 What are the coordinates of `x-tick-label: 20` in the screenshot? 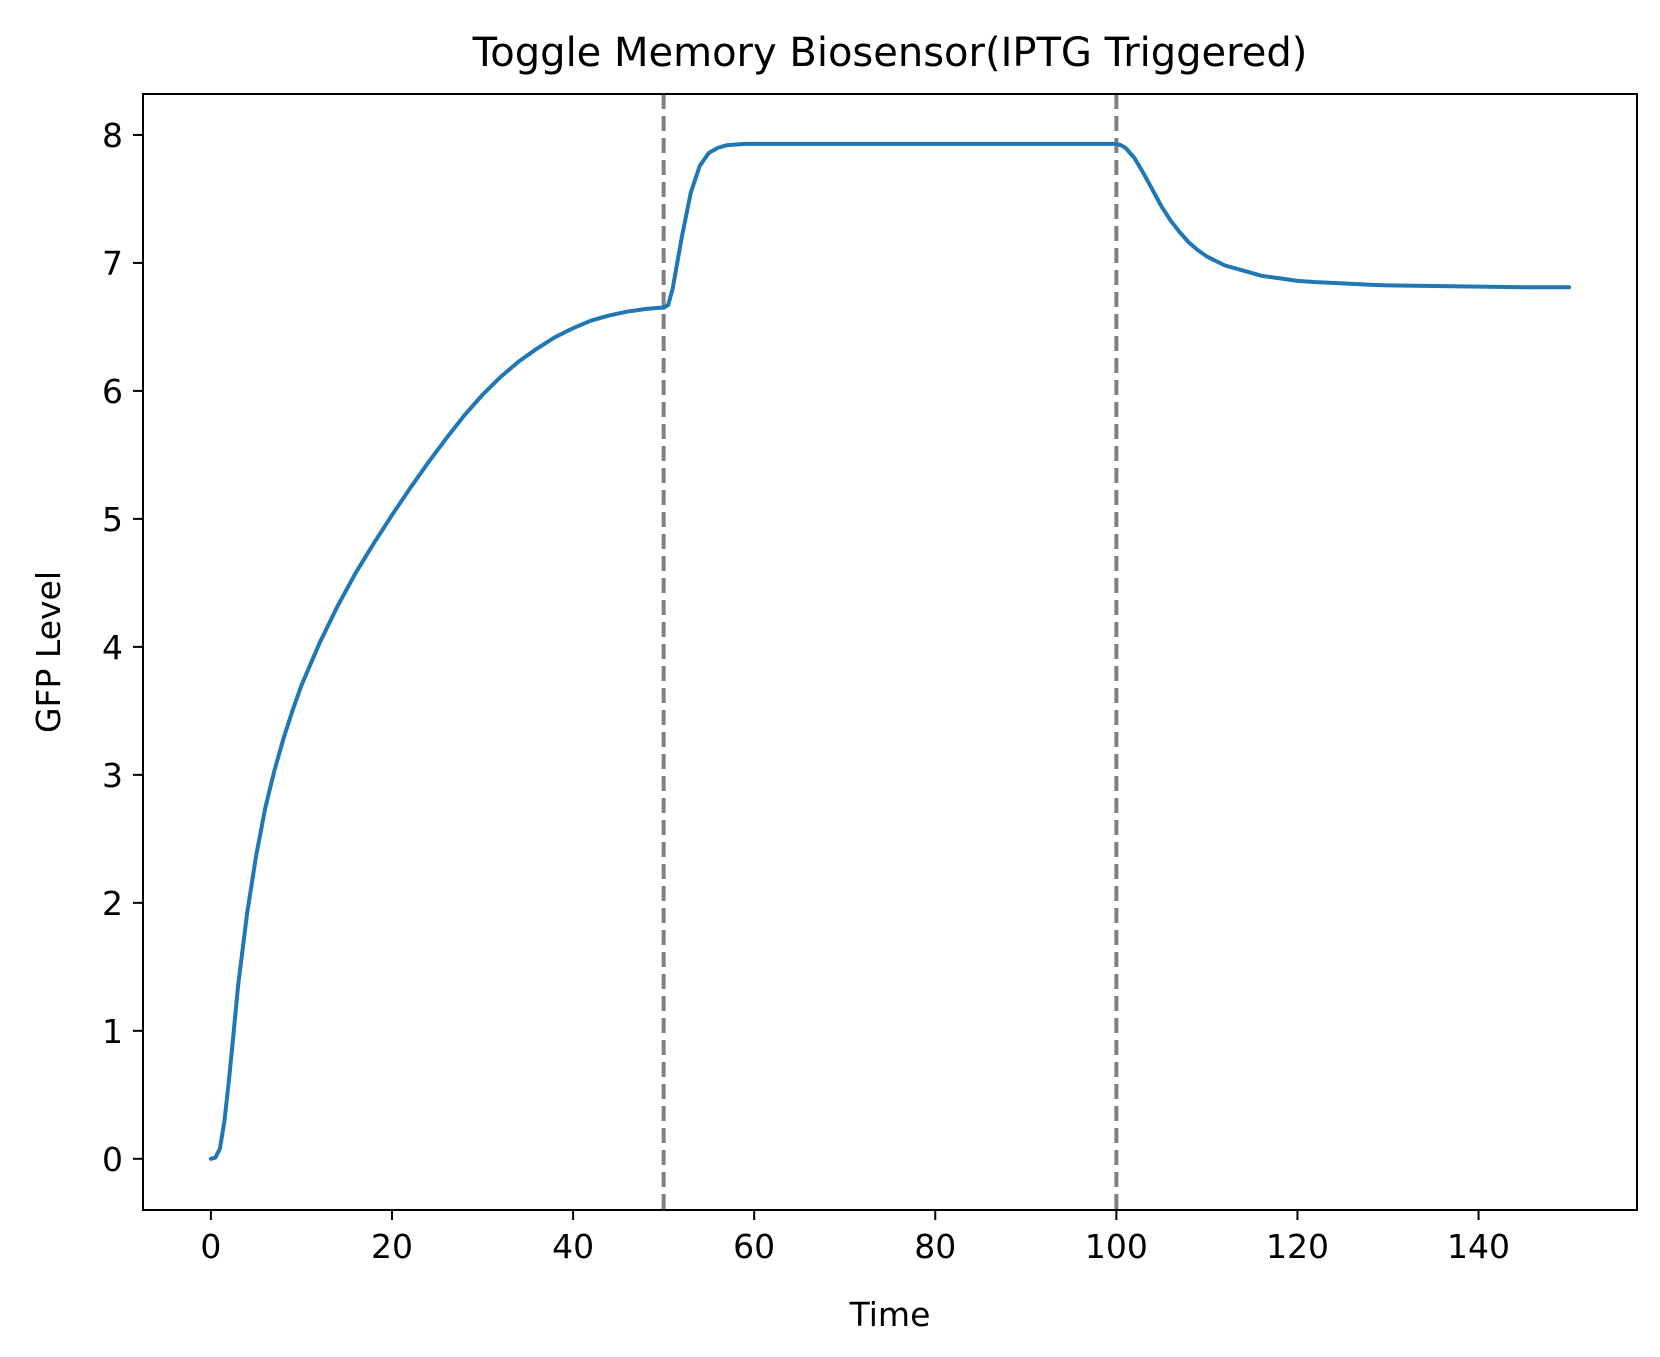 It's located at (392, 1246).